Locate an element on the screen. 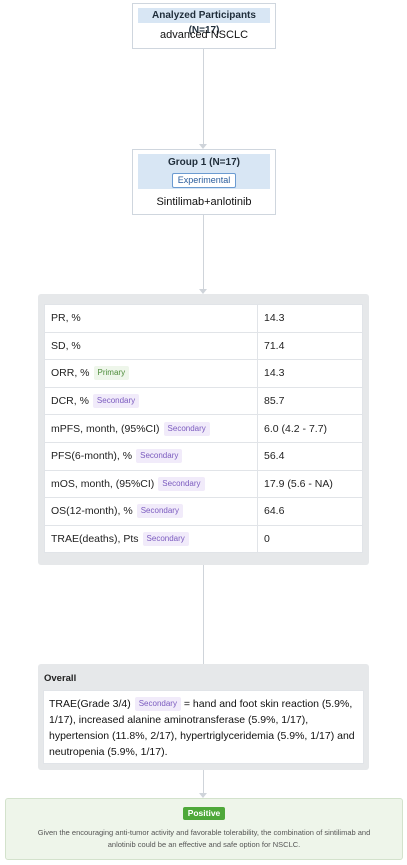 Image resolution: width=407 pixels, height=865 pixels. outcome-label-cell: SD, % is located at coordinates (151, 346).